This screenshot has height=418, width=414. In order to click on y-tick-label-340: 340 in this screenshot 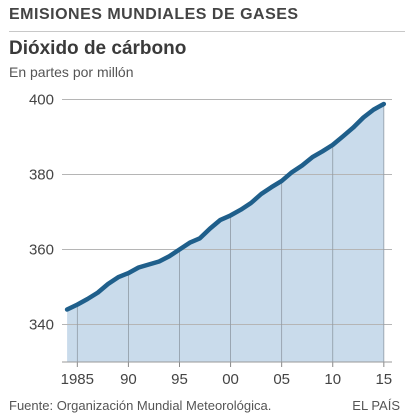, I will do `click(41, 325)`.